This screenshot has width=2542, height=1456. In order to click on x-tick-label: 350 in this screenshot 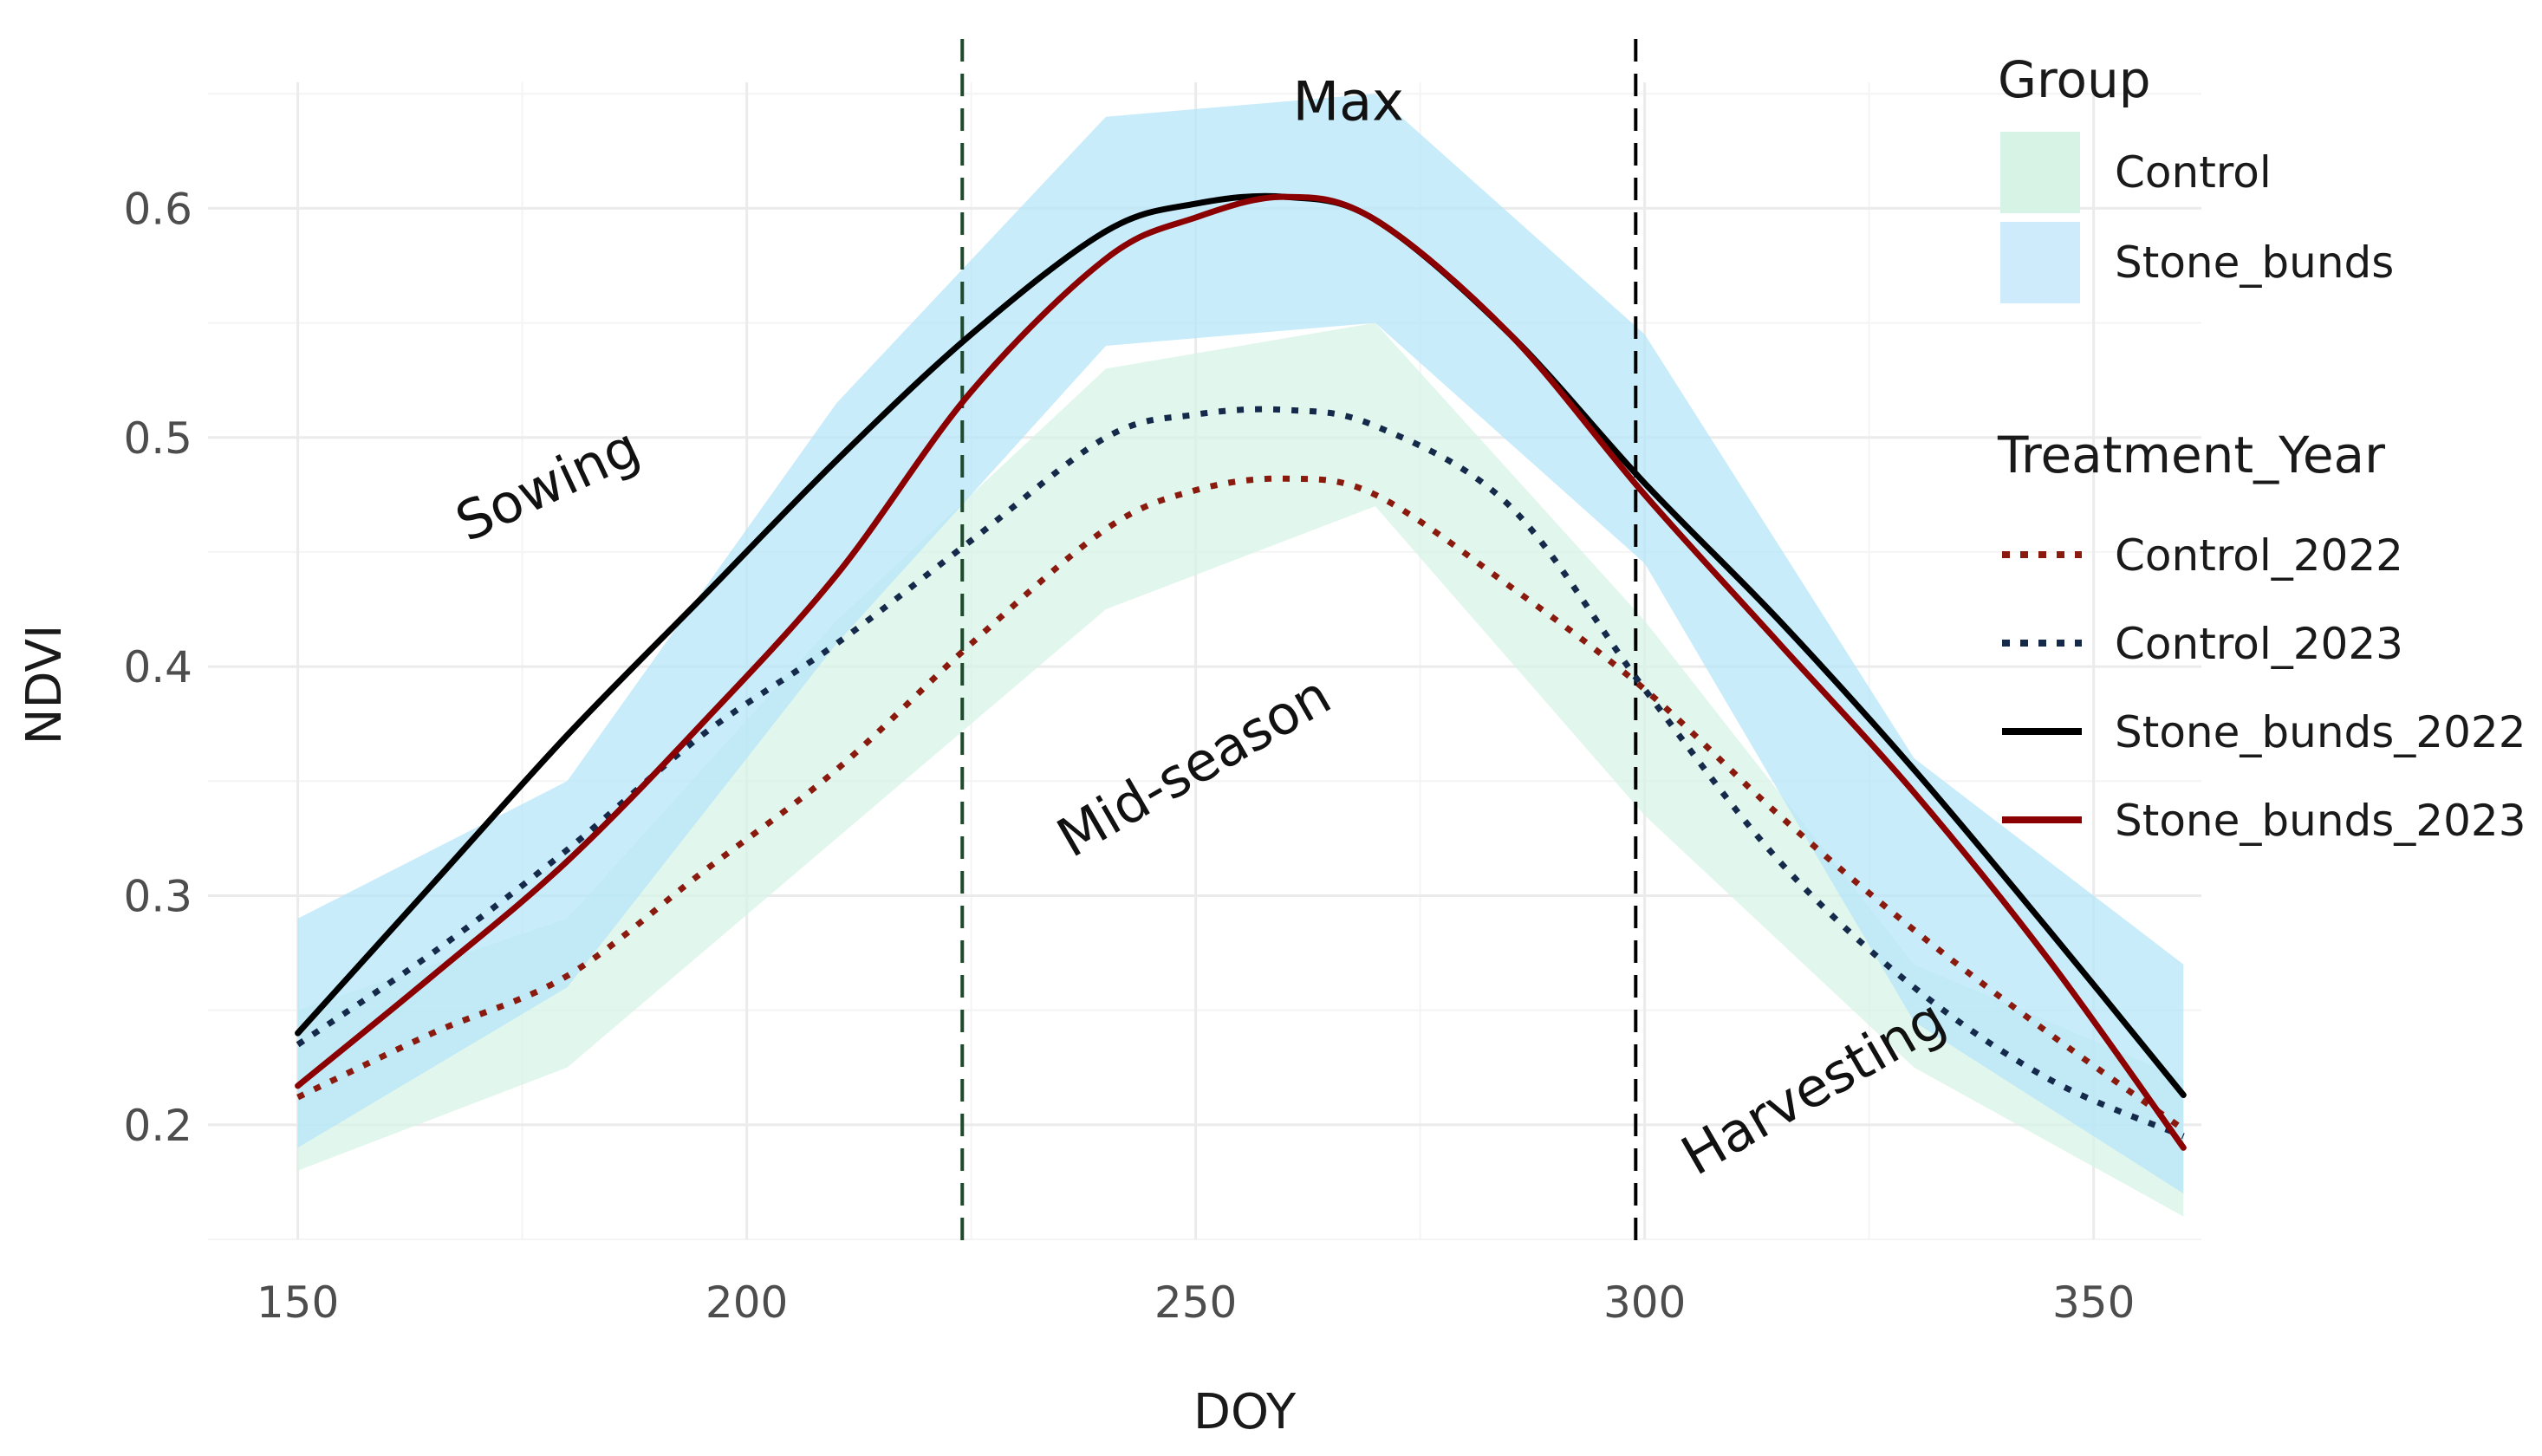, I will do `click(2093, 1302)`.